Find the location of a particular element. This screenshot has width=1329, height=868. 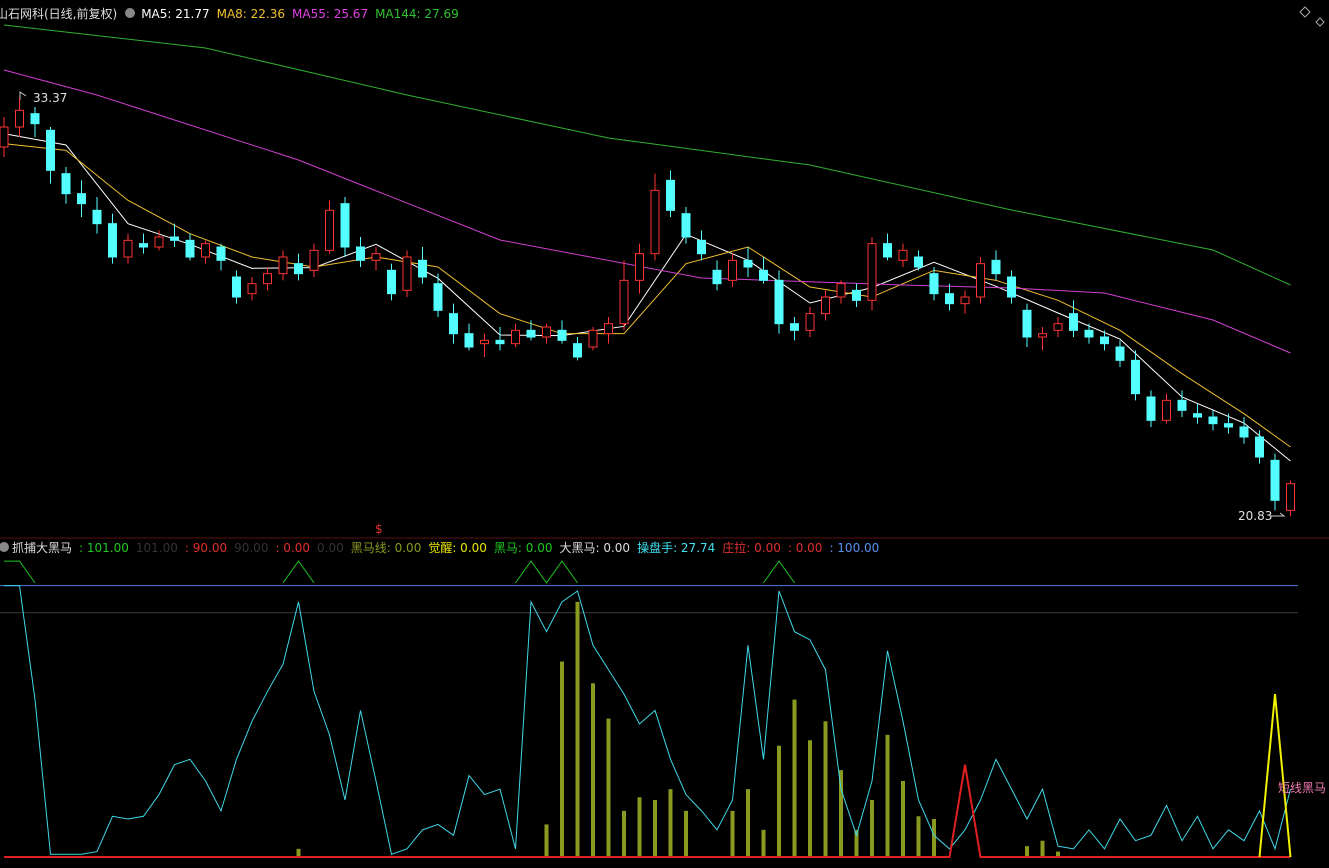

low-arrow is located at coordinates (1278, 514).